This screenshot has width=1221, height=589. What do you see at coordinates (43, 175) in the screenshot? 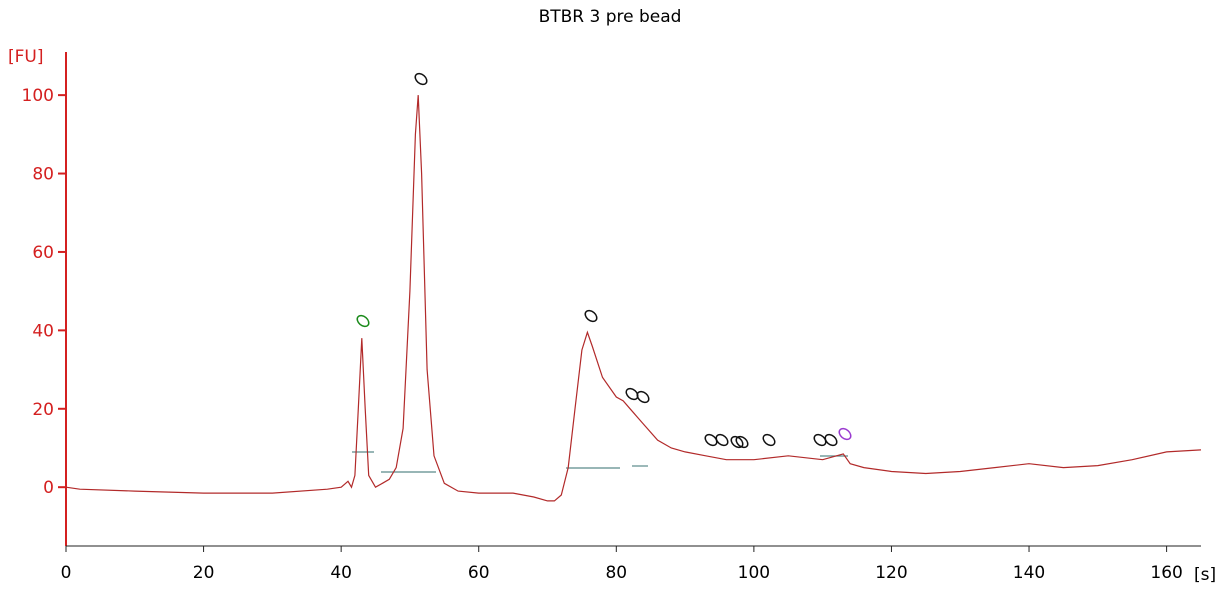
I see `y-tick-label: 80` at bounding box center [43, 175].